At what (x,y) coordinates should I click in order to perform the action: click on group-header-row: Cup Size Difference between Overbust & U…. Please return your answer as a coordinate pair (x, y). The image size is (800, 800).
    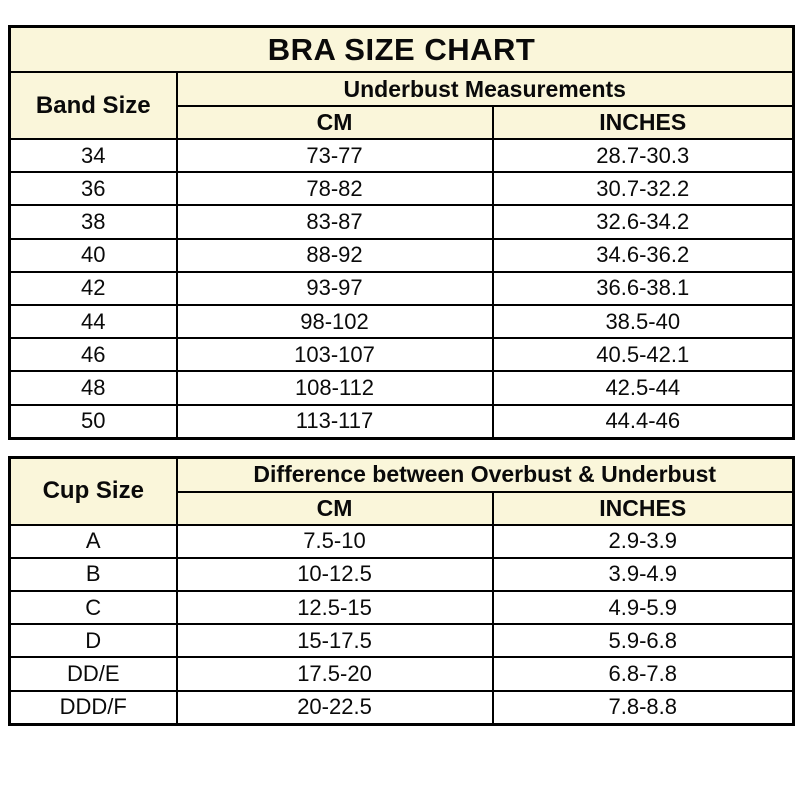
    Looking at the image, I should click on (401, 491).